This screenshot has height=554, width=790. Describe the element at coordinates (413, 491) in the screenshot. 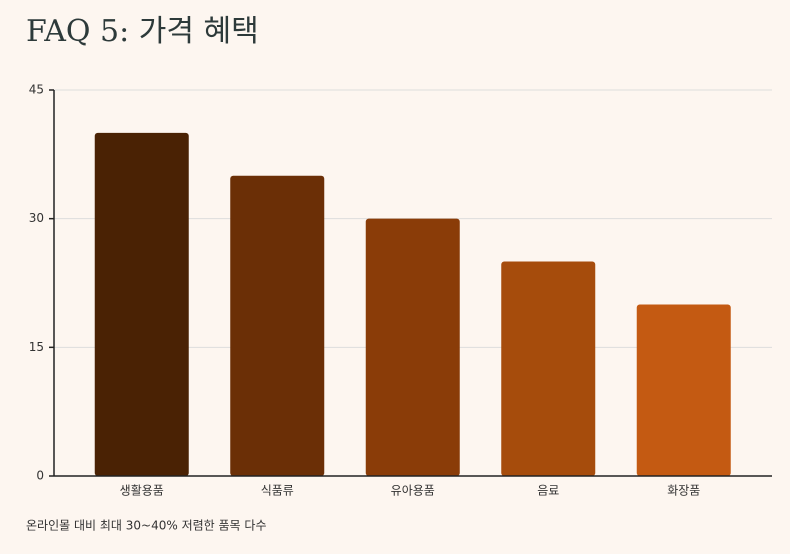

I see `x-tick-label: 유아용품` at that location.